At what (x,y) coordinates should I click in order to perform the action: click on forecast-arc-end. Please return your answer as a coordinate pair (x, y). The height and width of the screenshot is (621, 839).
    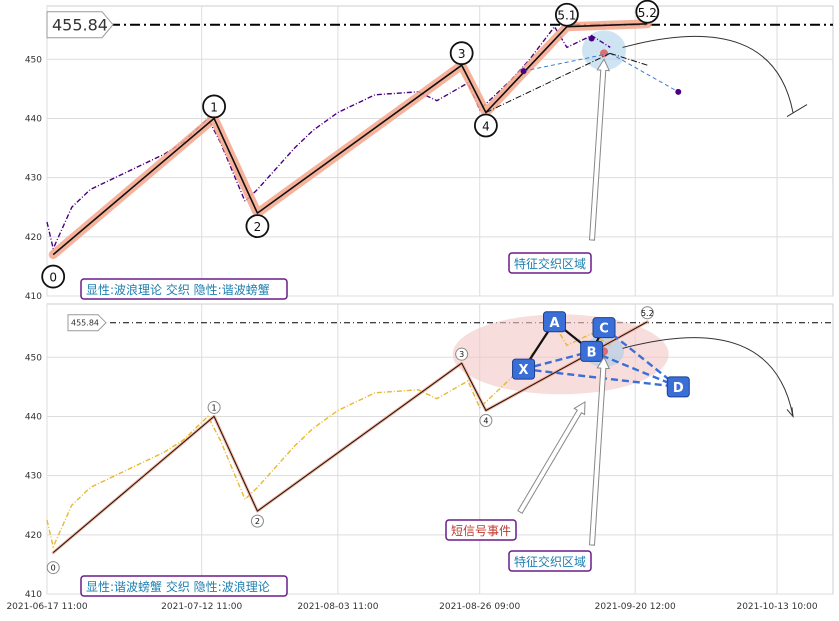
    Looking at the image, I should click on (797, 110).